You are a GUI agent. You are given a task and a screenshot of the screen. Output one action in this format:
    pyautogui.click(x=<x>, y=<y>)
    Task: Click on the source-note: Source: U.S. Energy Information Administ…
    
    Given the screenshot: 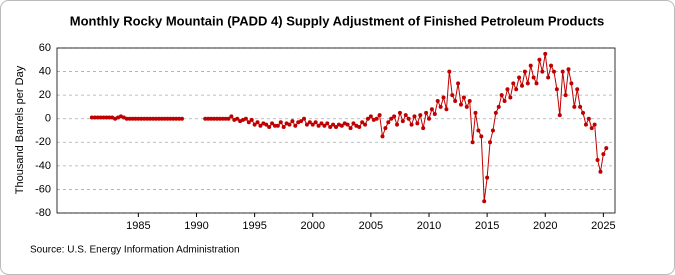 What is the action you would take?
    pyautogui.click(x=135, y=250)
    